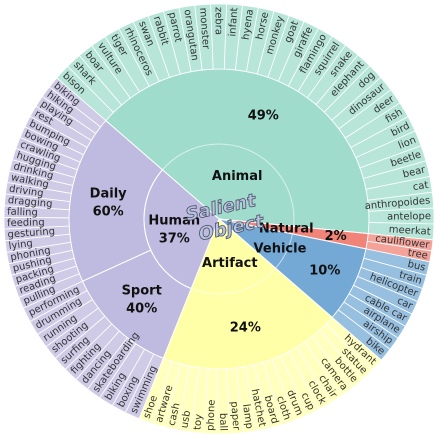 The width and height of the screenshot is (438, 438). I want to click on category-value: 37%, so click(174, 238).